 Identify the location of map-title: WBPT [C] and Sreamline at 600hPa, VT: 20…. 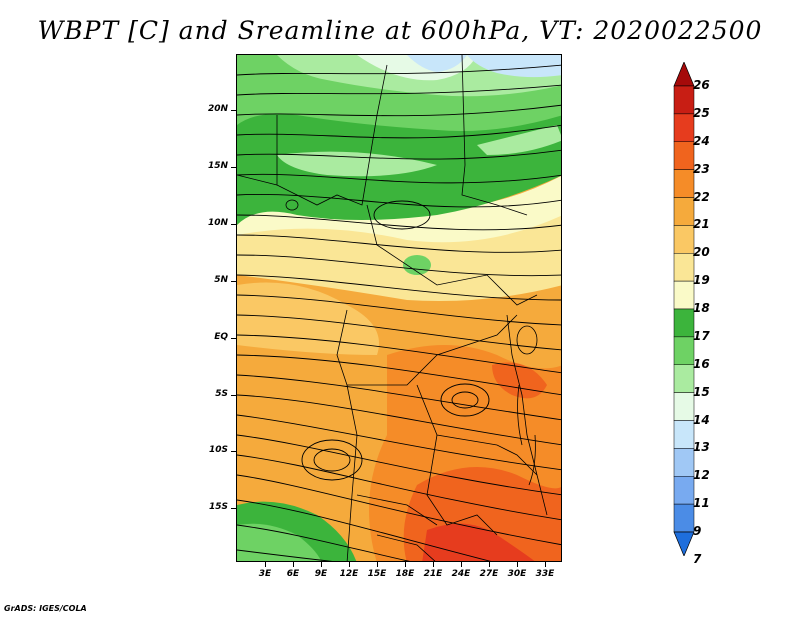
(400, 30).